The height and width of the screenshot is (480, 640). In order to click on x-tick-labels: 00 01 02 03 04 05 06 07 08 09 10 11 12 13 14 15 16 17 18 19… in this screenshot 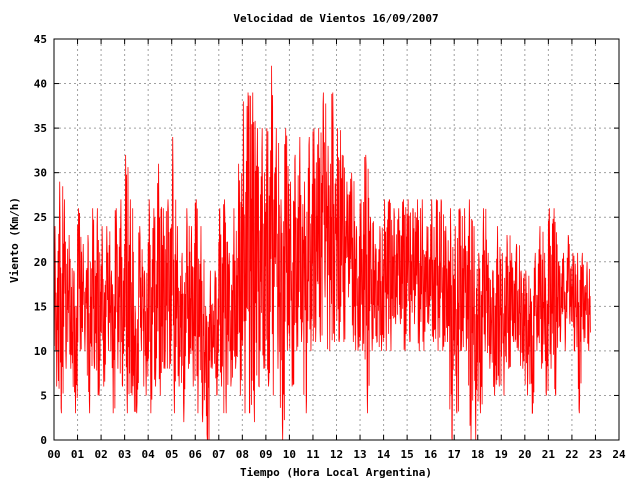, I will do `click(336, 454)`.